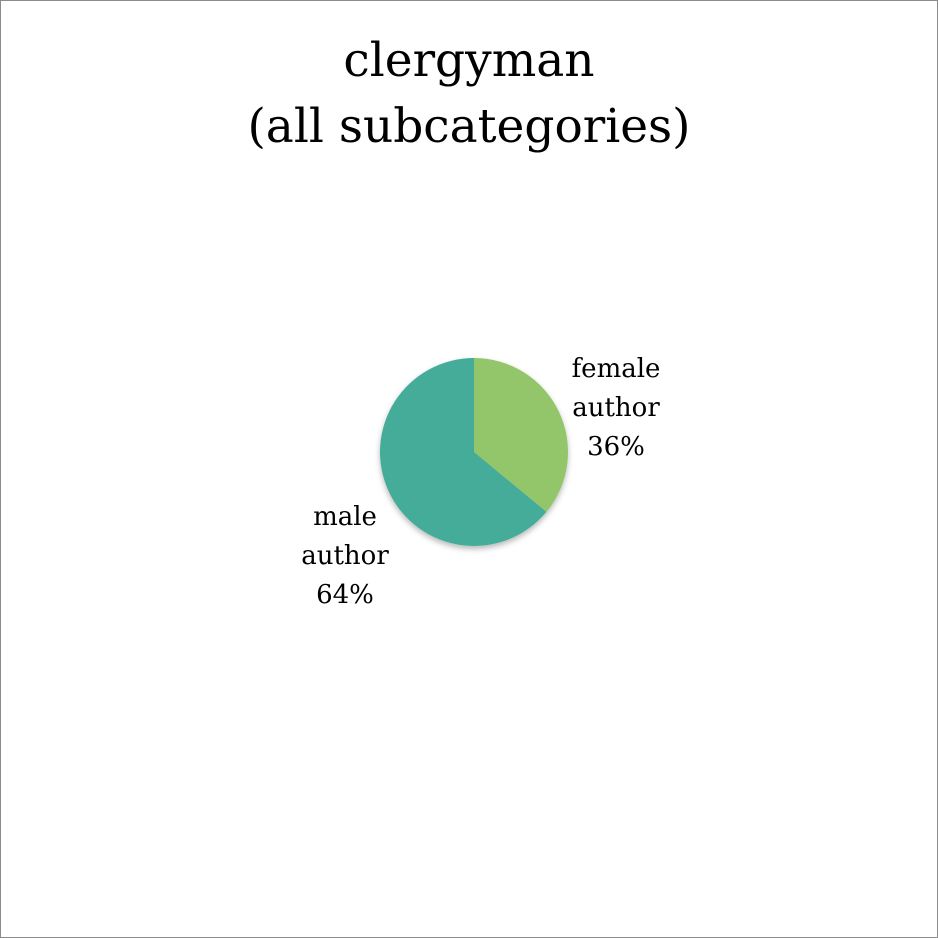 The image size is (938, 938). What do you see at coordinates (469, 126) in the screenshot?
I see `chart-title-line-2: (all subcategories)` at bounding box center [469, 126].